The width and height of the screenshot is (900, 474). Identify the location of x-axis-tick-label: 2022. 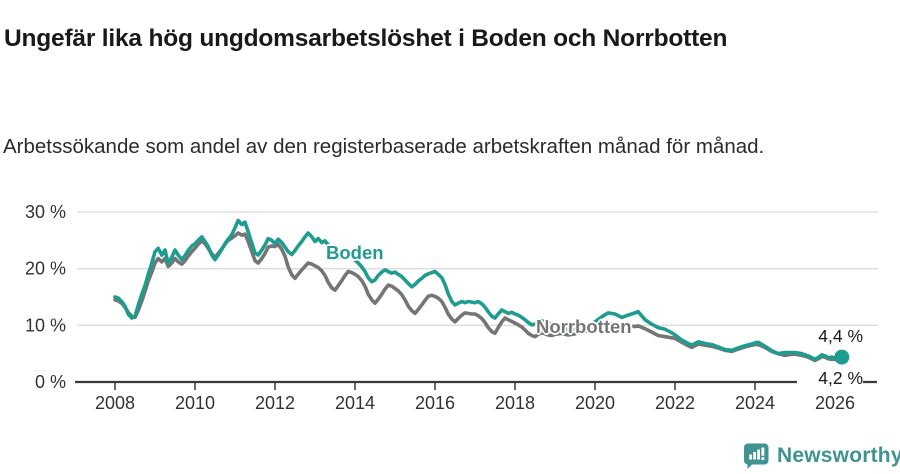
(675, 403).